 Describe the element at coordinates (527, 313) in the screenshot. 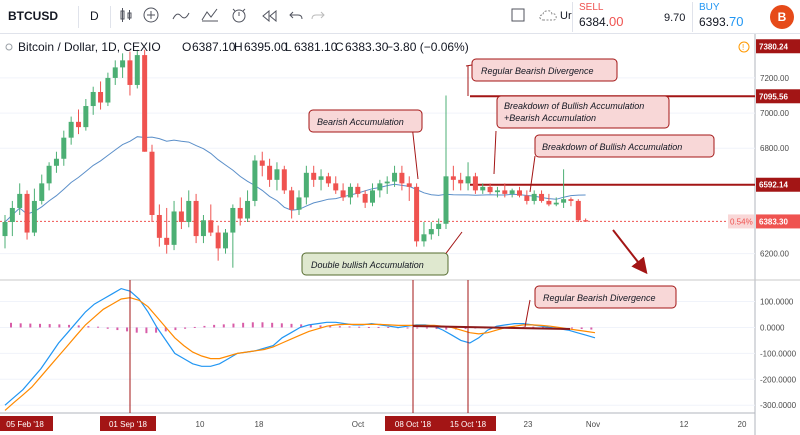

I see `callout-pointer` at that location.